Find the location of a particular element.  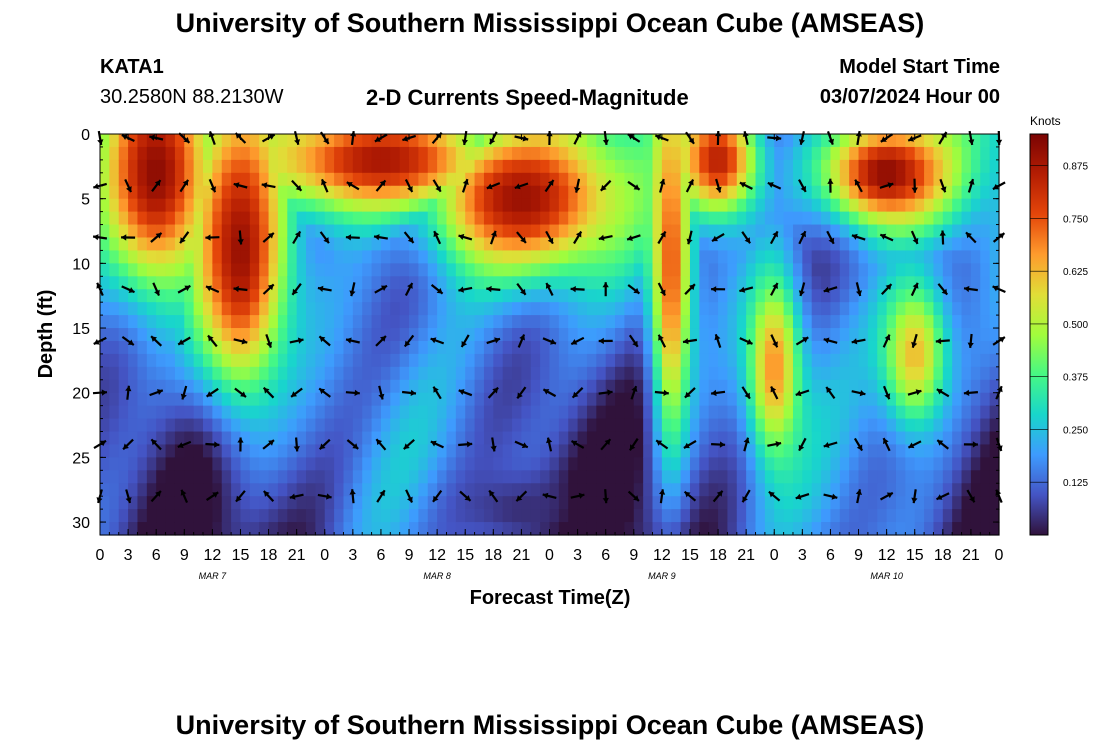

model-start-label: Model Start Time is located at coordinates (919, 67).